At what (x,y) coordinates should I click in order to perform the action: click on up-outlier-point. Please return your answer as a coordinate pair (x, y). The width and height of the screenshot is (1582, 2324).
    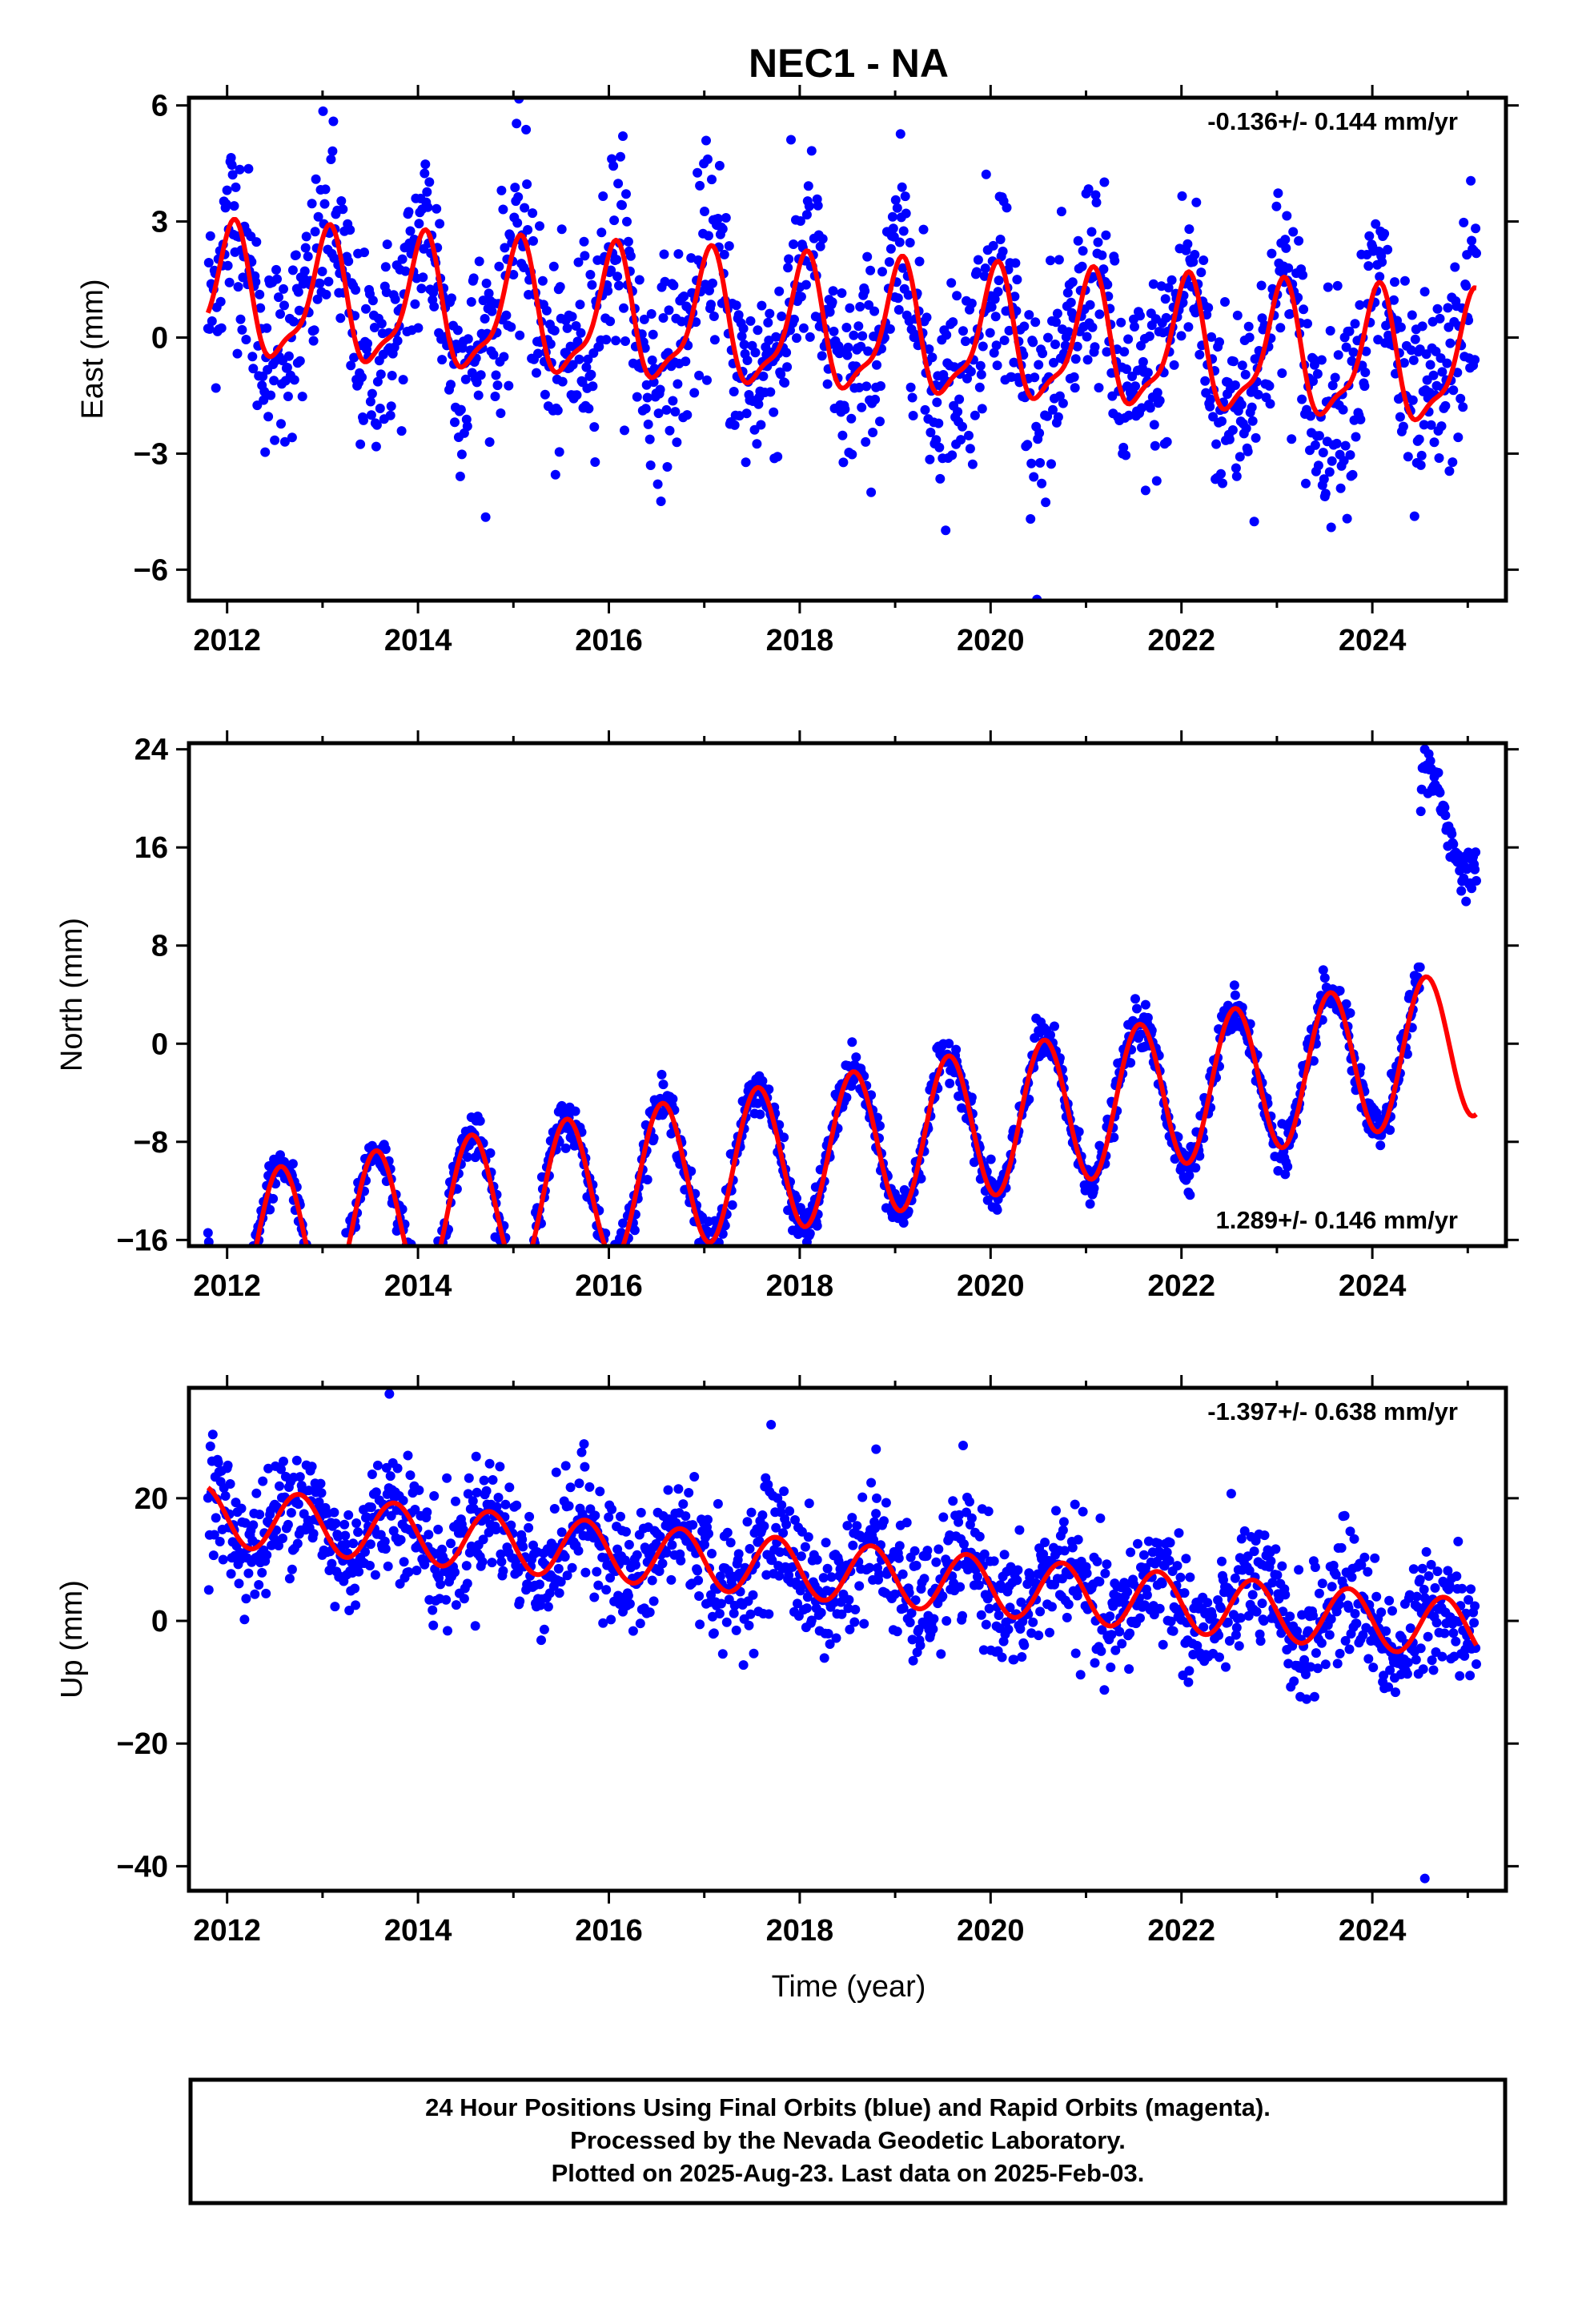
    Looking at the image, I should click on (390, 1394).